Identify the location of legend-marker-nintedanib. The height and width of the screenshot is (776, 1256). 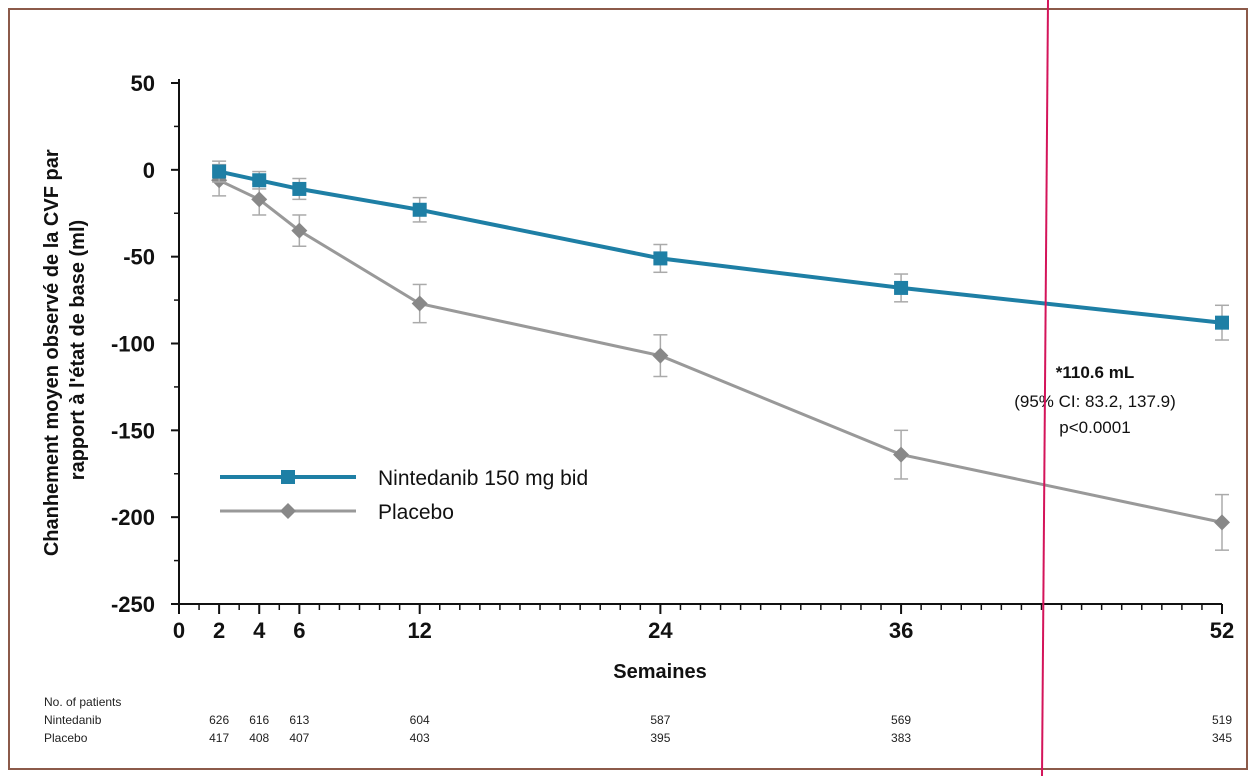
(288, 477).